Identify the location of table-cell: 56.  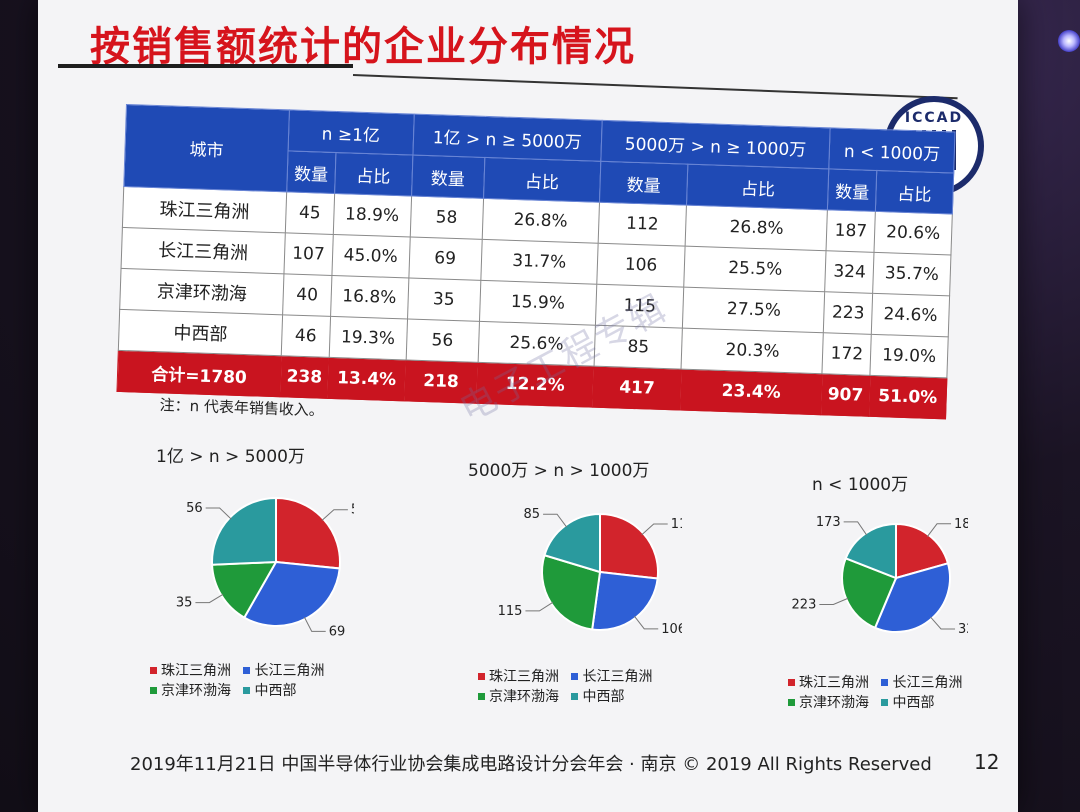
(442, 340).